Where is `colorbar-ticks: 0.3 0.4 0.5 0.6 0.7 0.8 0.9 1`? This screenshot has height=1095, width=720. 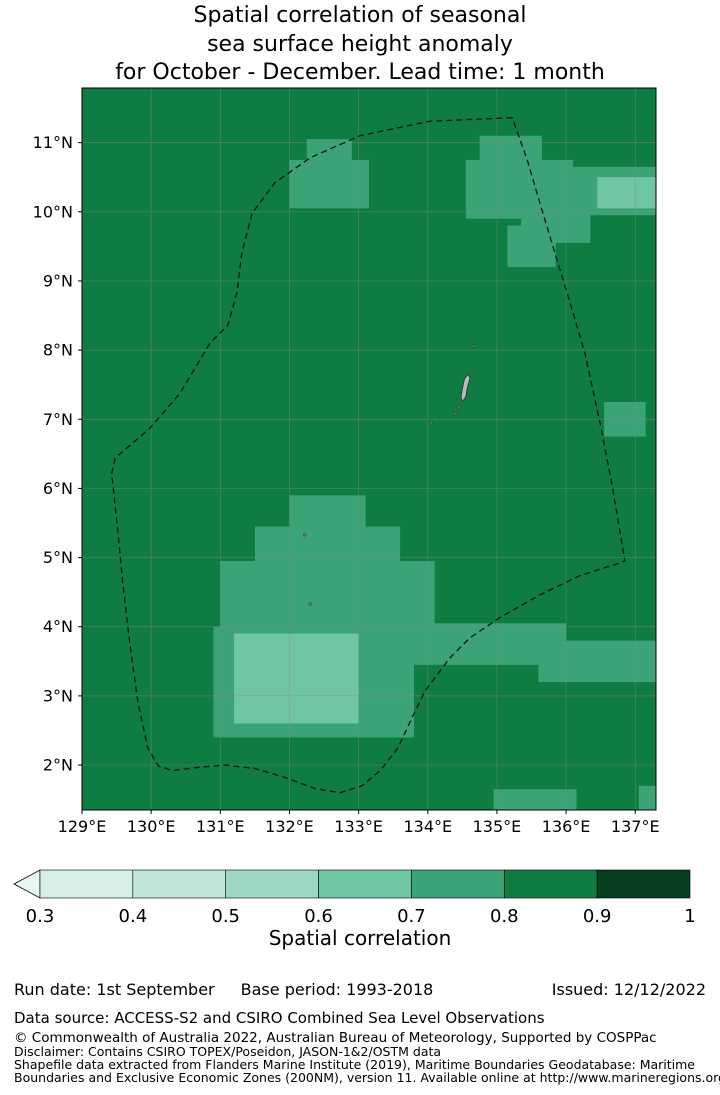
colorbar-ticks: 0.3 0.4 0.5 0.6 0.7 0.8 0.9 1 is located at coordinates (361, 916).